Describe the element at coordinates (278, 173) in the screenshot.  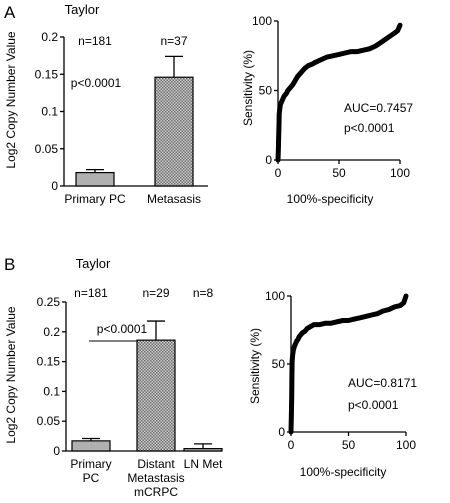
I see `panel-a-roc-xtick-label: 0` at that location.